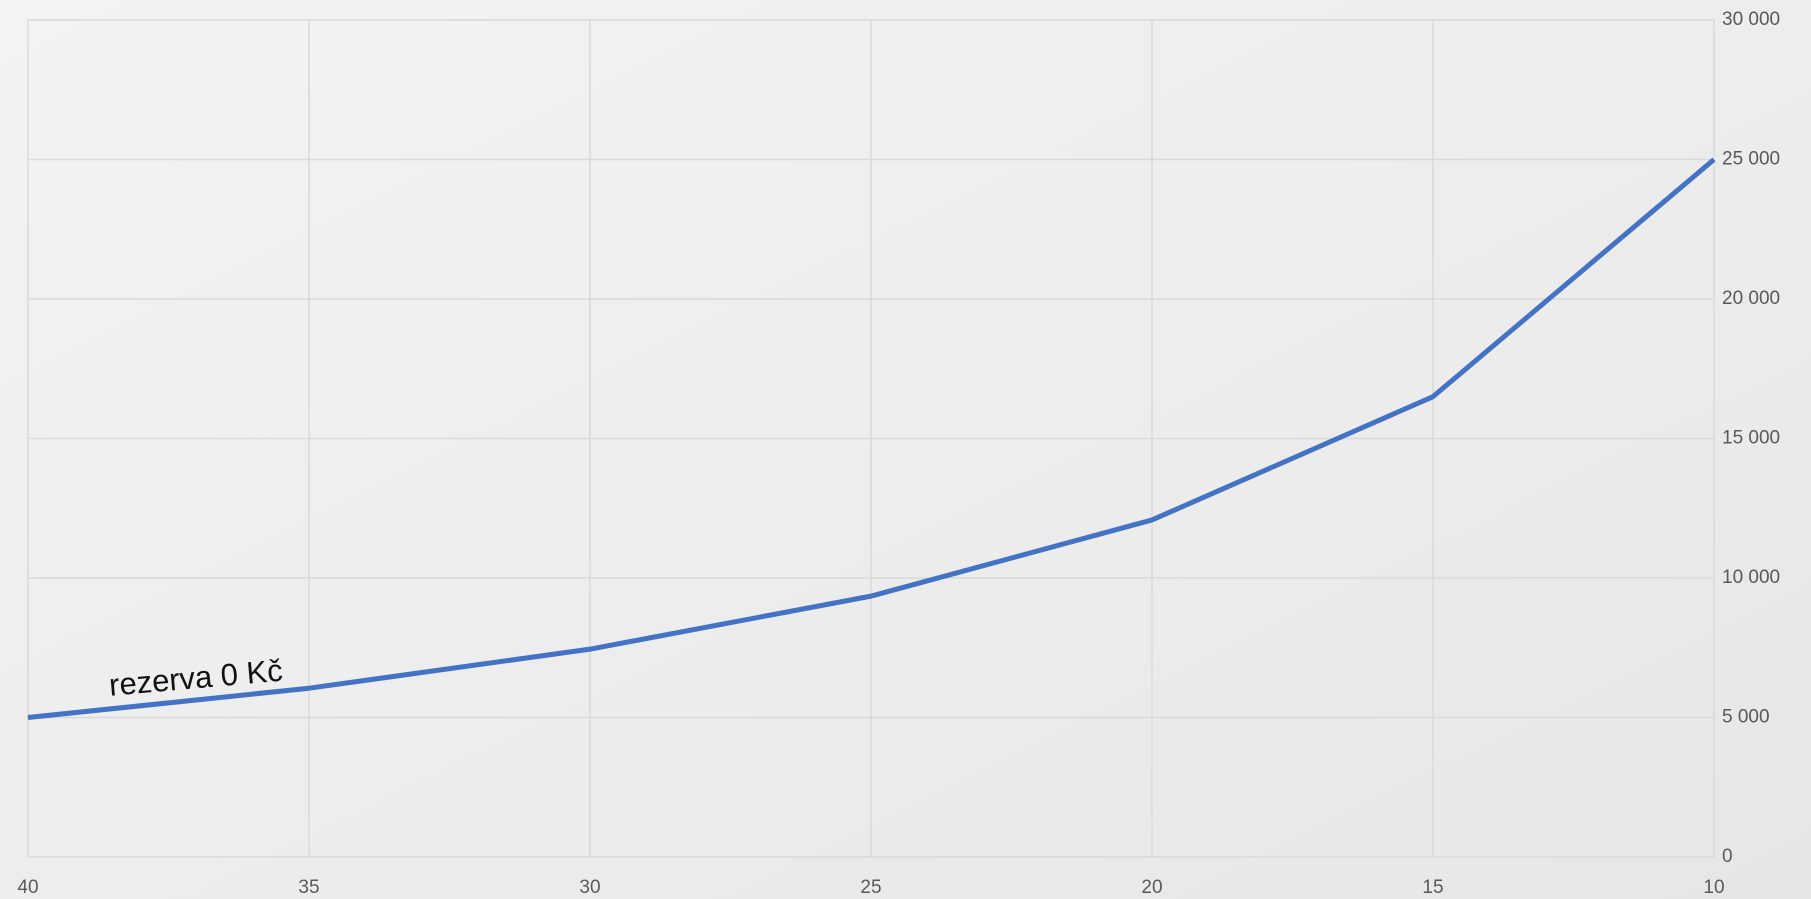 Image resolution: width=1811 pixels, height=899 pixels. Describe the element at coordinates (1751, 438) in the screenshot. I see `y-tick-label: 15 000` at that location.